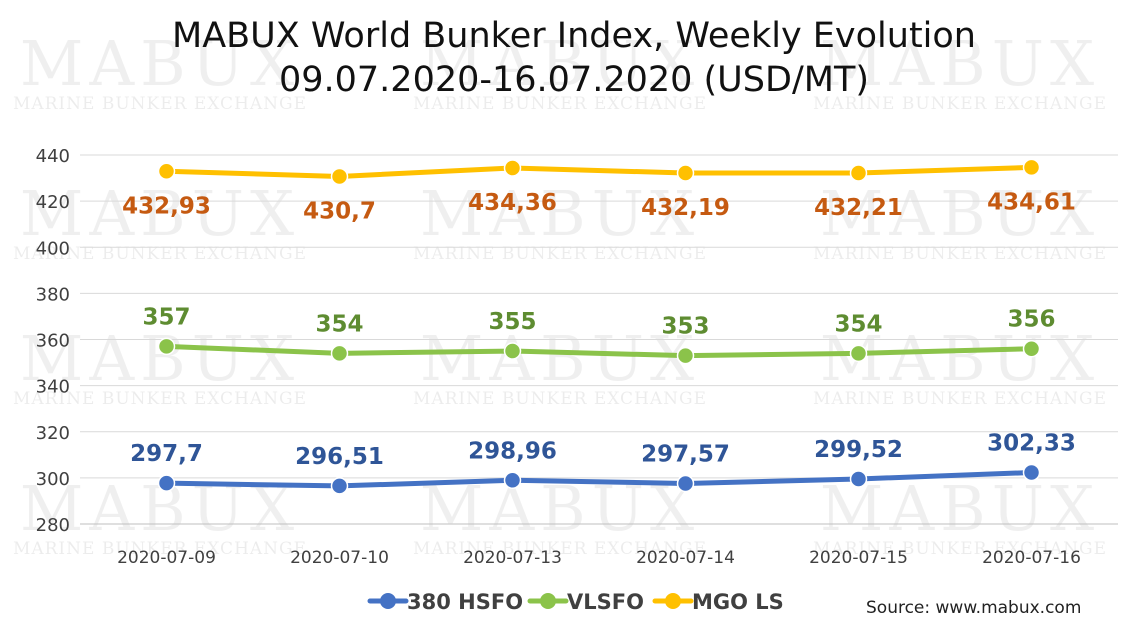 This screenshot has width=1148, height=641. What do you see at coordinates (1031, 202) in the screenshot?
I see `data-label: 434,61` at bounding box center [1031, 202].